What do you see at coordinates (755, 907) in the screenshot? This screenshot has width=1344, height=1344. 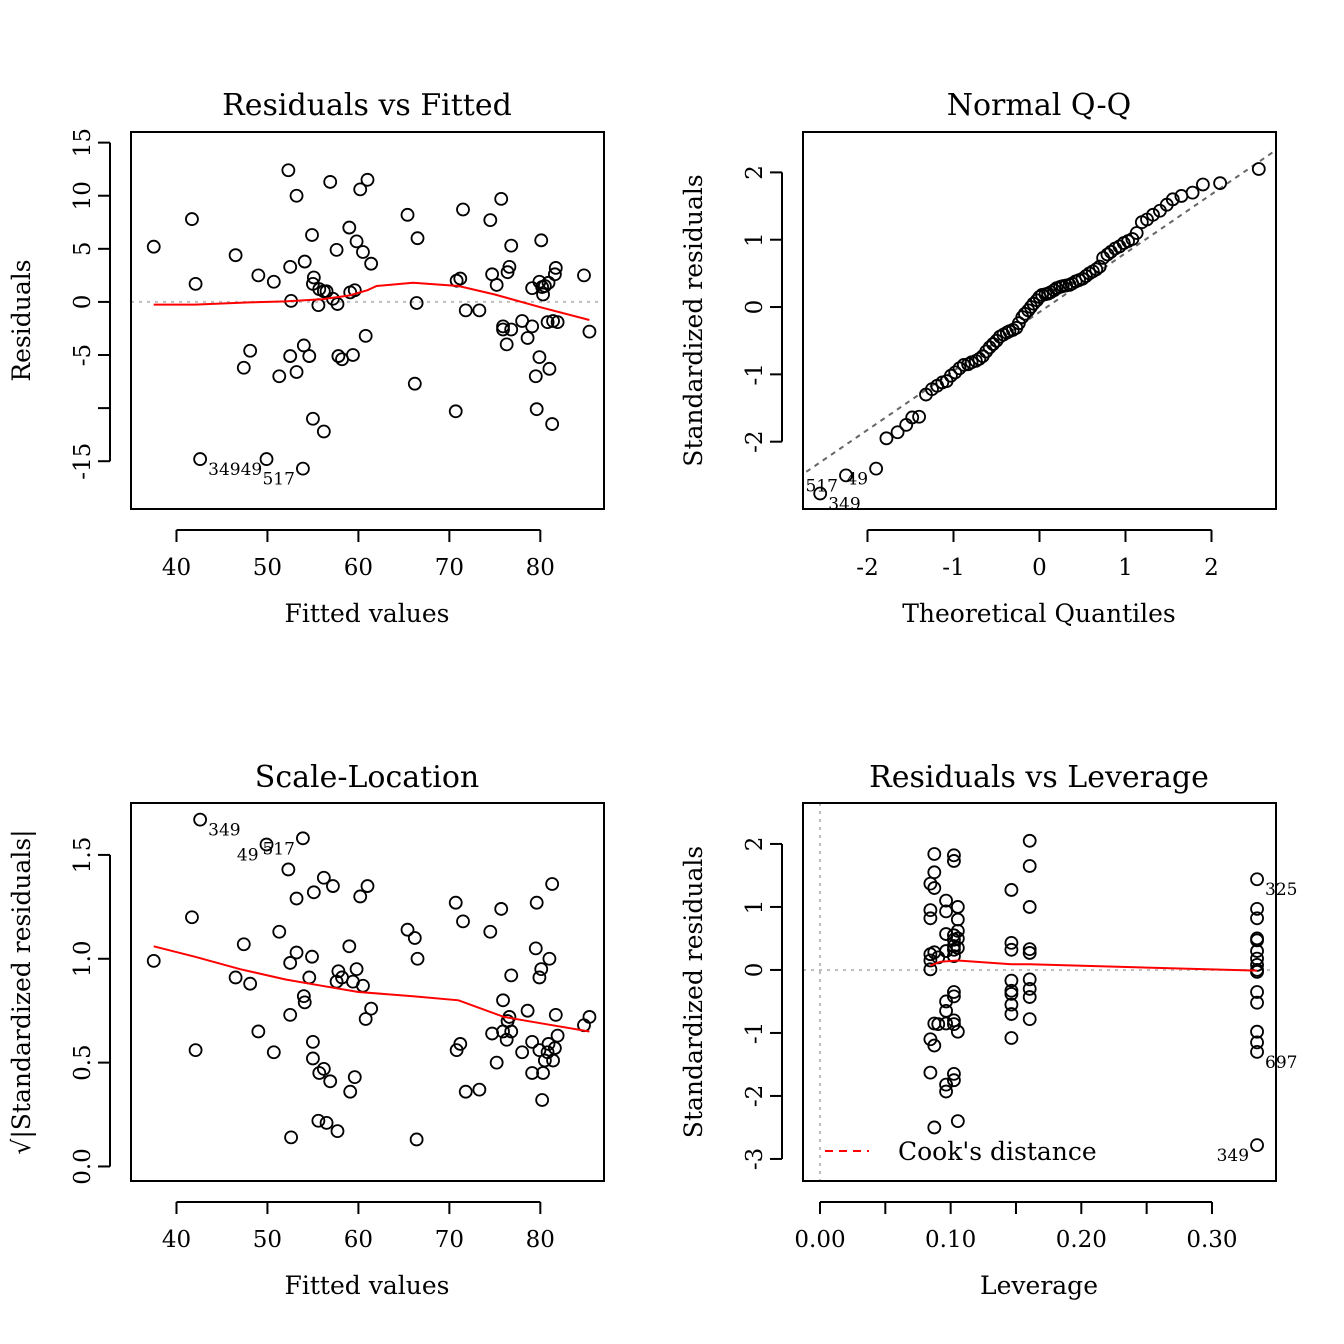 I see `y-tick-label: 1` at bounding box center [755, 907].